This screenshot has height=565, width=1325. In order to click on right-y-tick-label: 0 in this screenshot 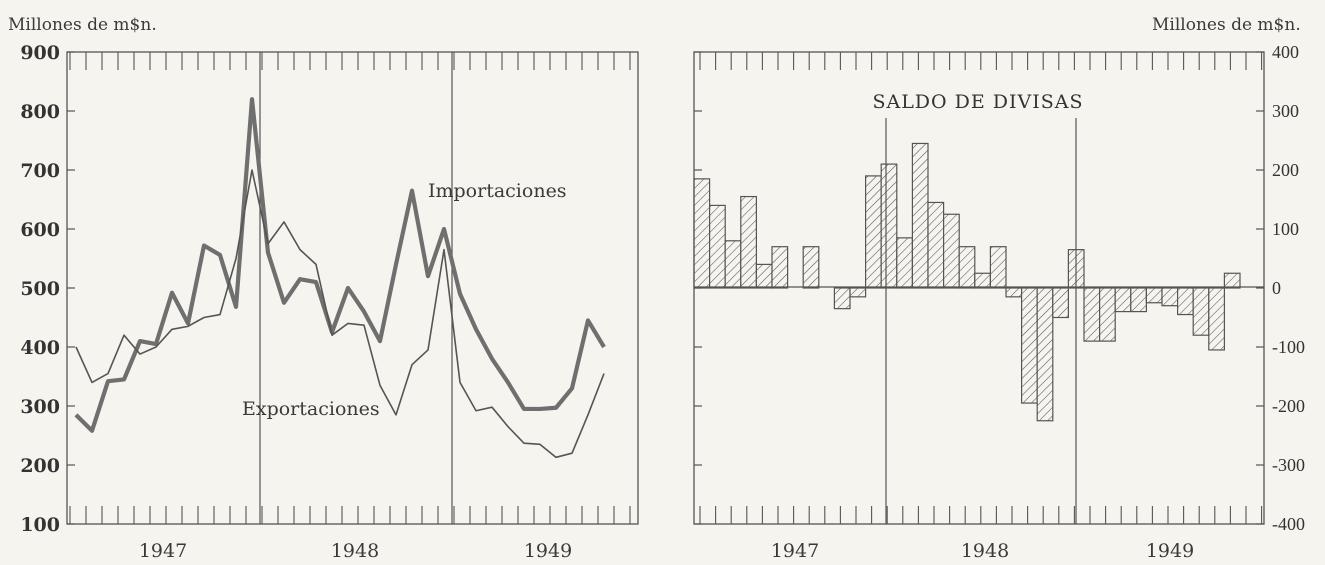, I will do `click(1276, 288)`.